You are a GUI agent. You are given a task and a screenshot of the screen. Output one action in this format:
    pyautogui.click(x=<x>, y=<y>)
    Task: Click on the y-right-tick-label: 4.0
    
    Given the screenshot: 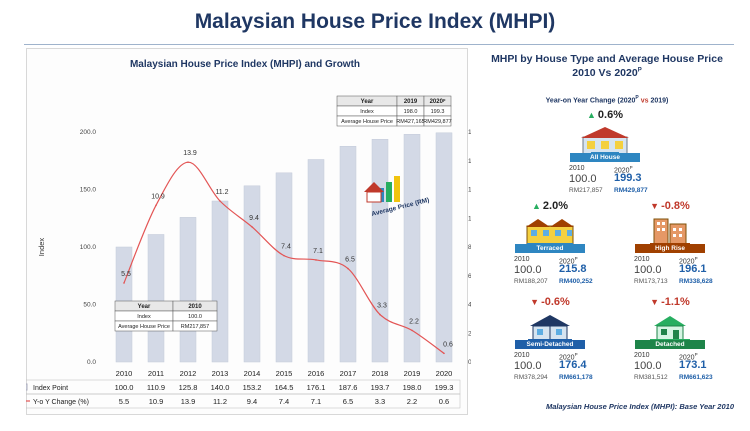 What is the action you would take?
    pyautogui.click(x=469, y=305)
    